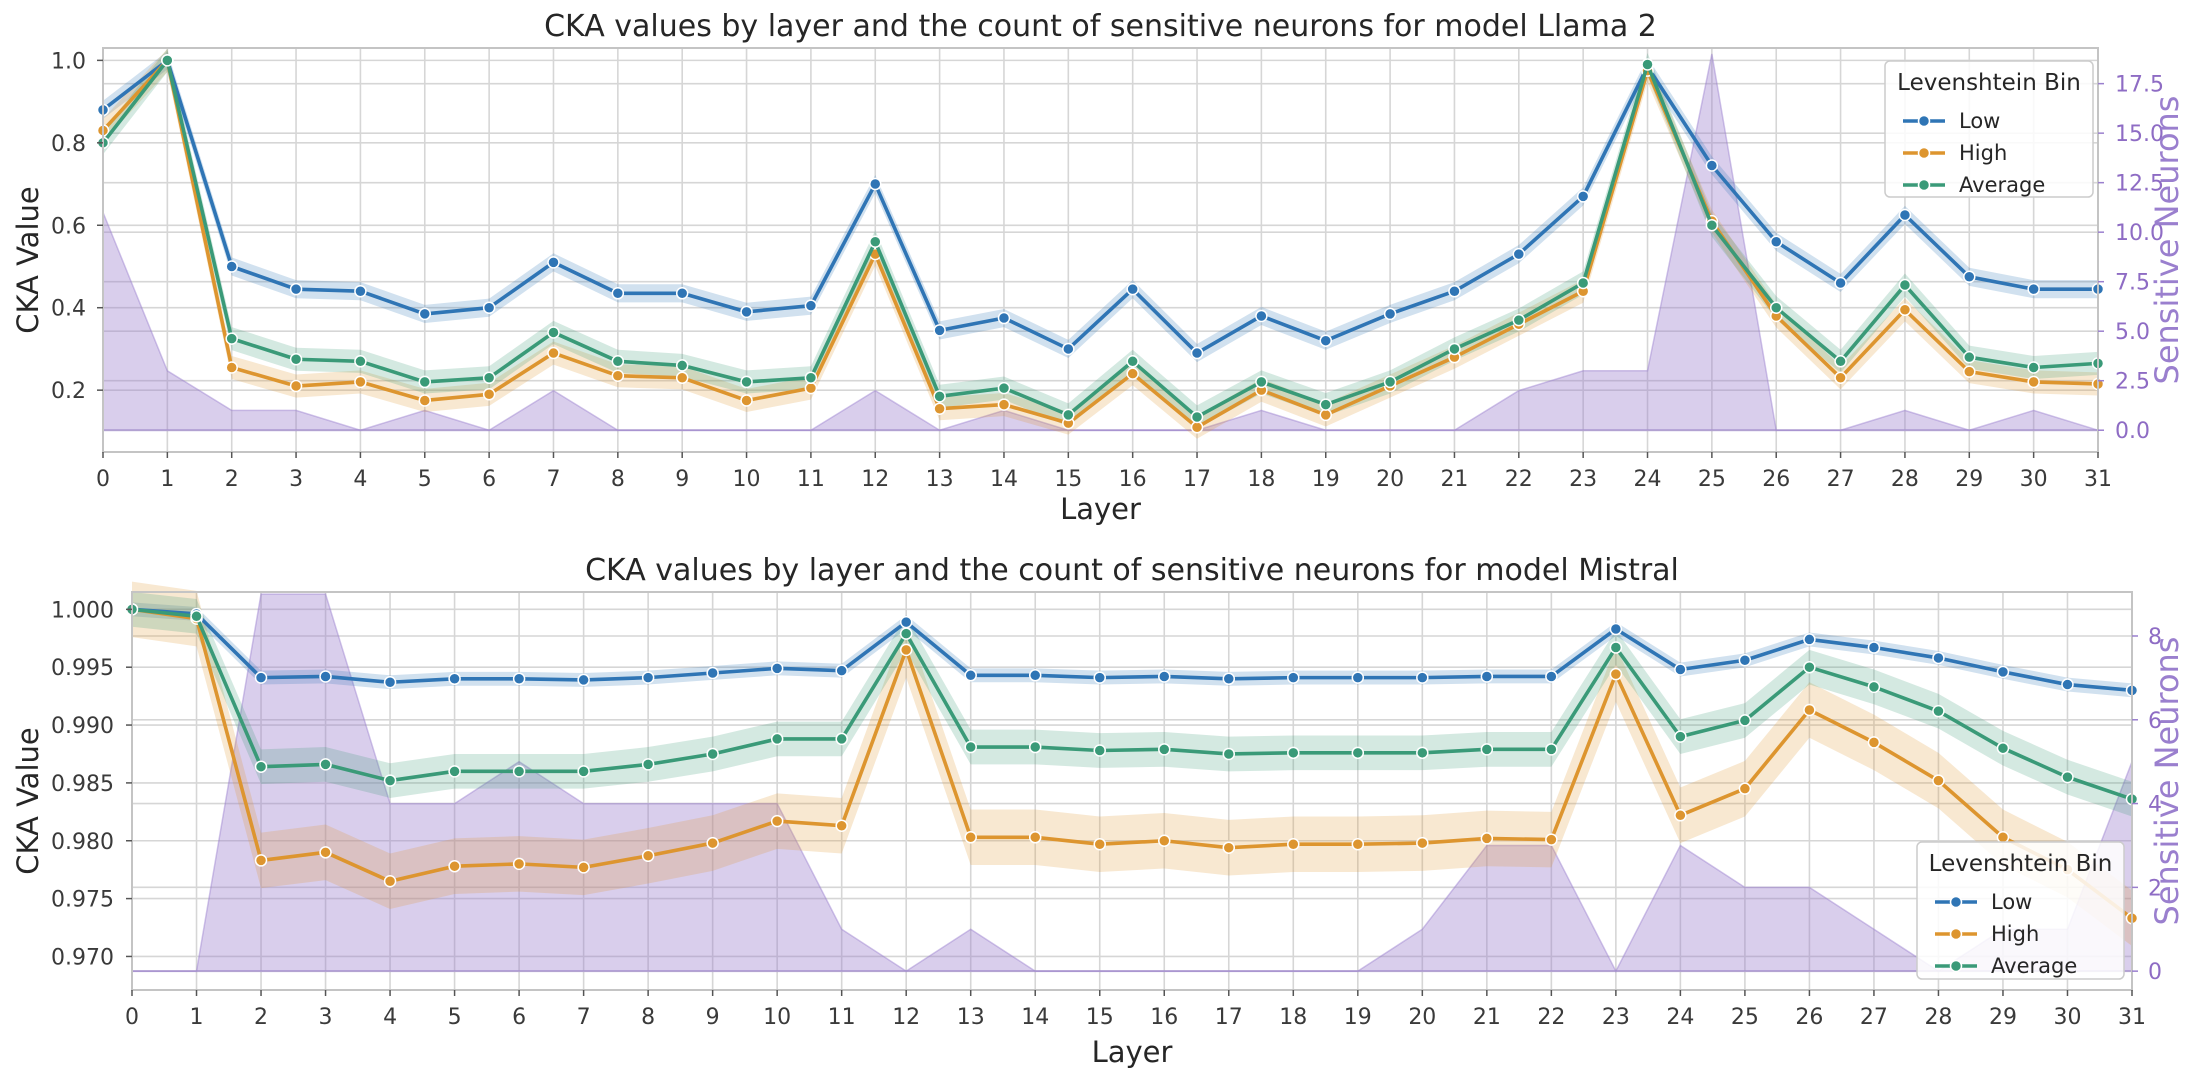  I want to click on legend-box, so click(2020, 910).